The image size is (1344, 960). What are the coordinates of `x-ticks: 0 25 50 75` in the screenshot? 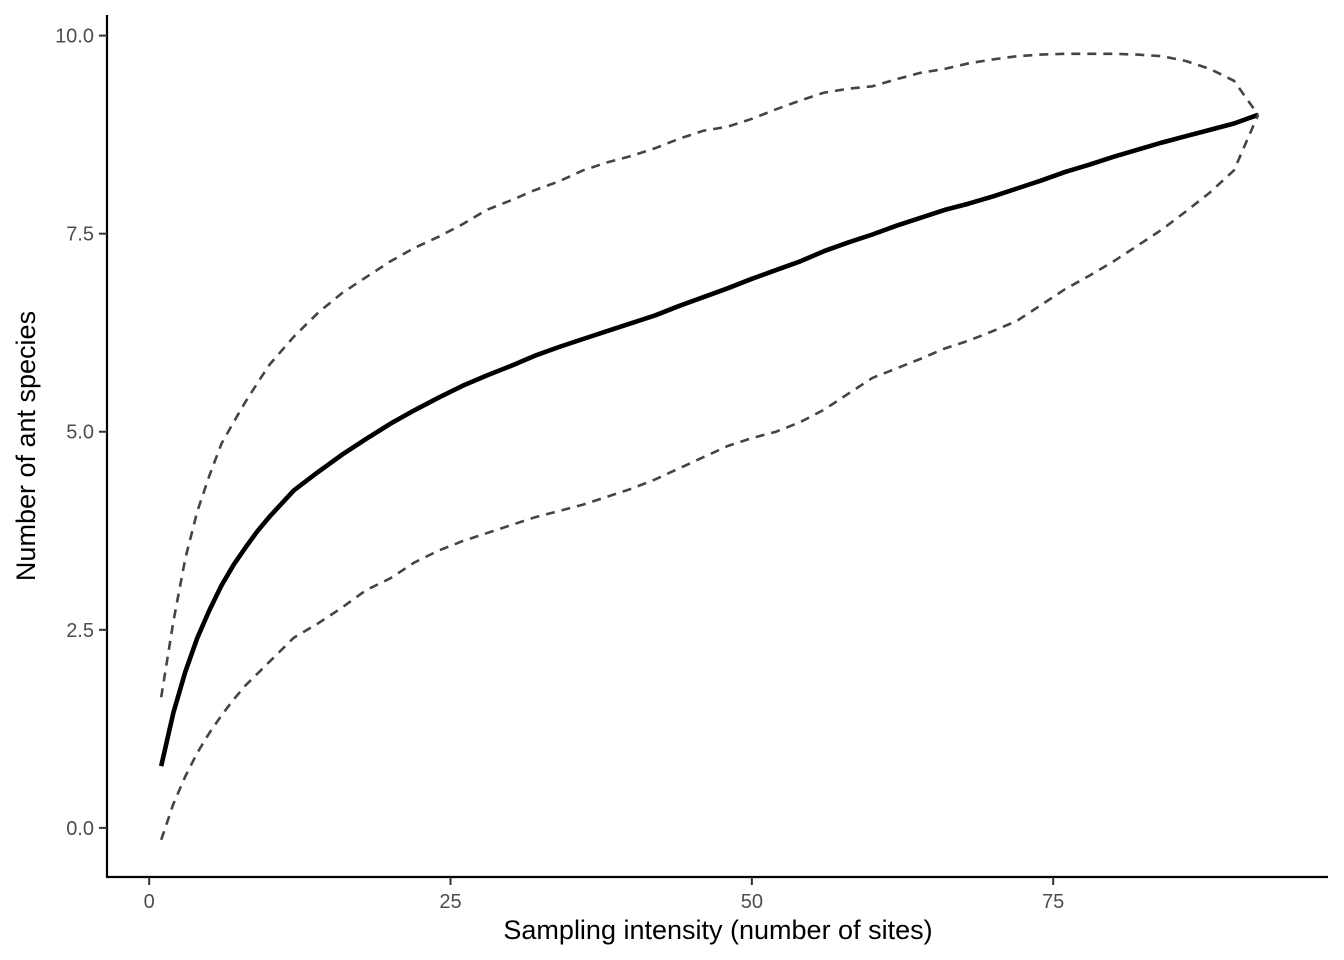 It's located at (604, 895).